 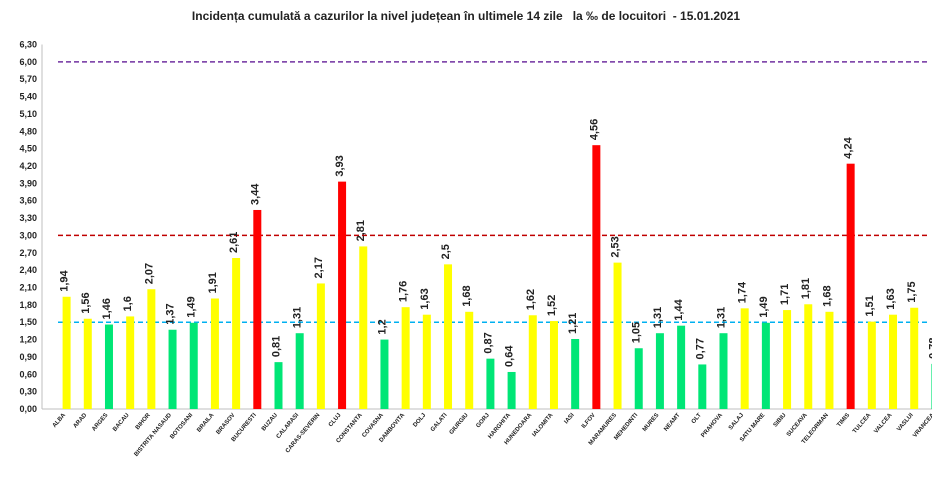 I want to click on data-label: 2,61, so click(x=234, y=242).